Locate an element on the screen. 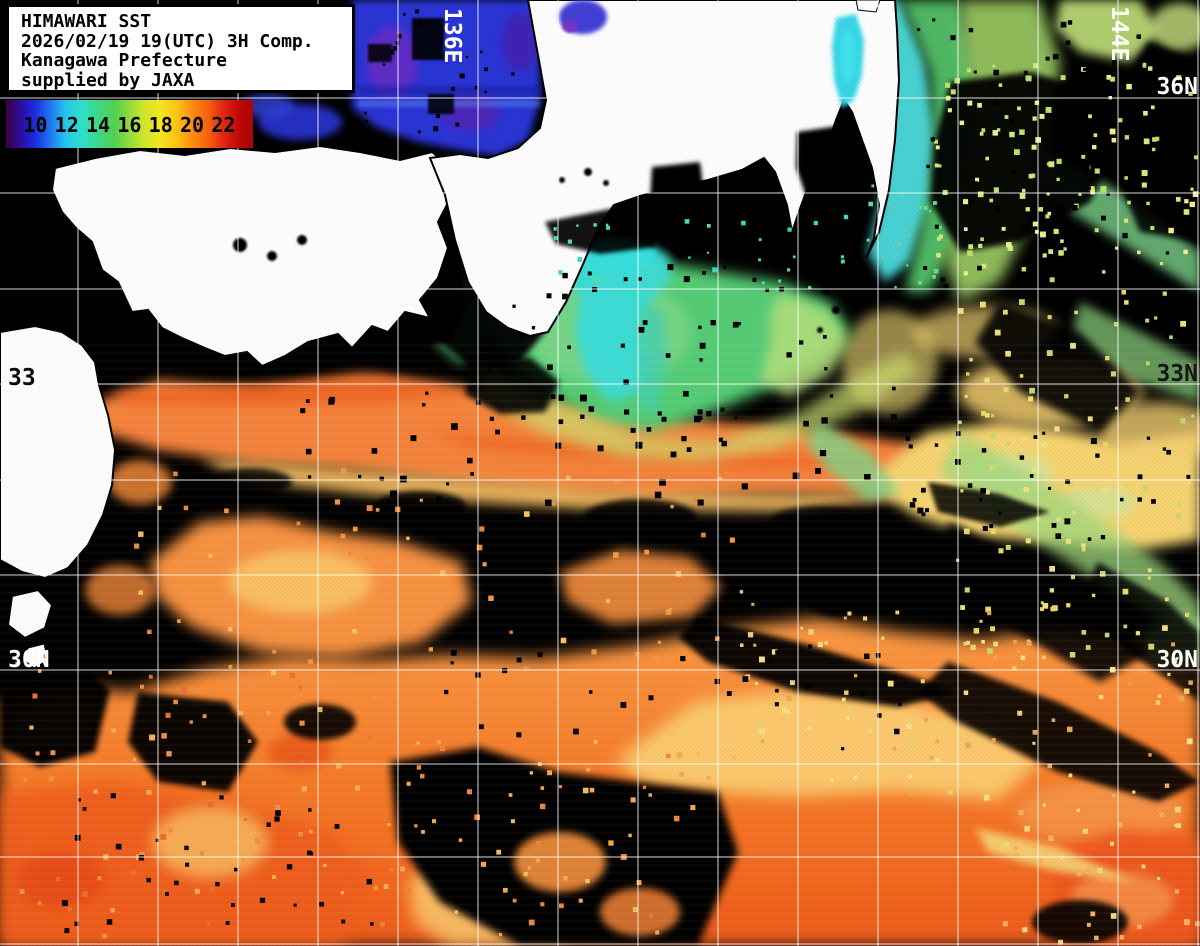 The image size is (1200, 946). scale-tick: 14 is located at coordinates (98, 125).